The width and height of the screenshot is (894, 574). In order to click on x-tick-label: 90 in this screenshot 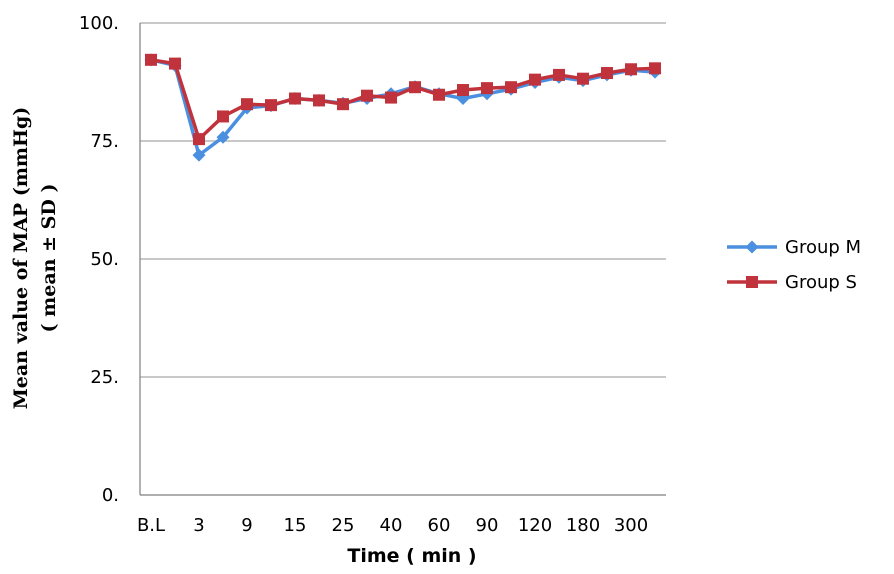, I will do `click(487, 525)`.